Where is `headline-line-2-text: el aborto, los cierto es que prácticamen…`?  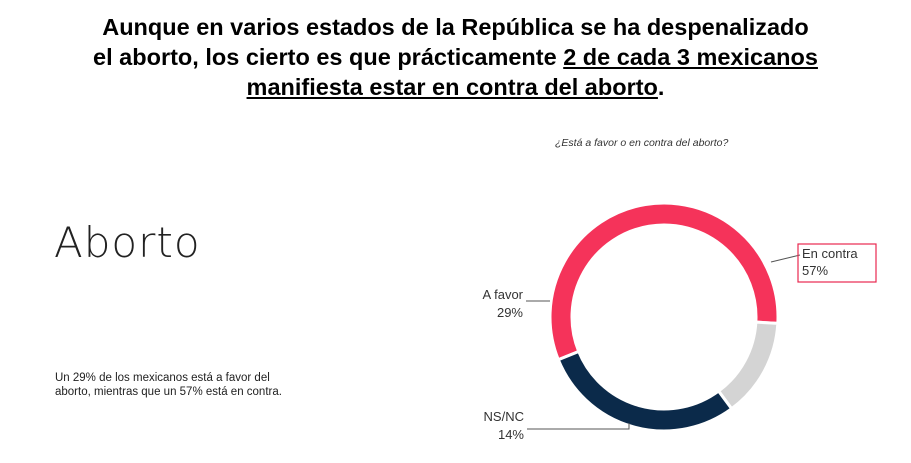
headline-line-2-text: el aborto, los cierto es que prácticamen… is located at coordinates (328, 57).